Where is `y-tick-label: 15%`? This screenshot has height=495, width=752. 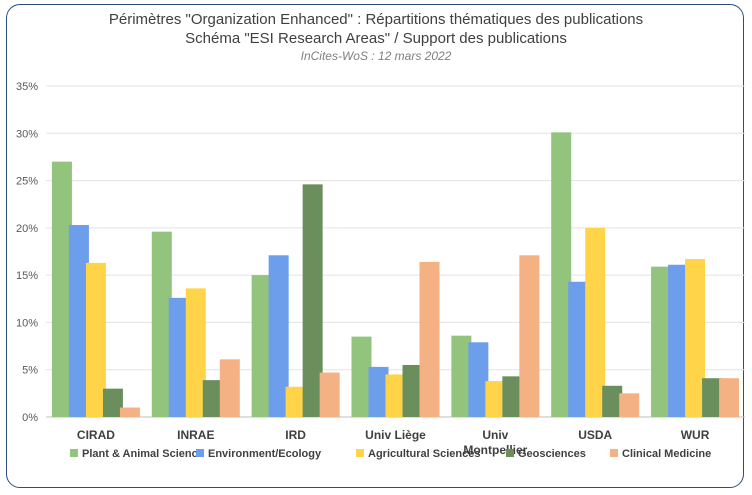
y-tick-label: 15% is located at coordinates (27, 276).